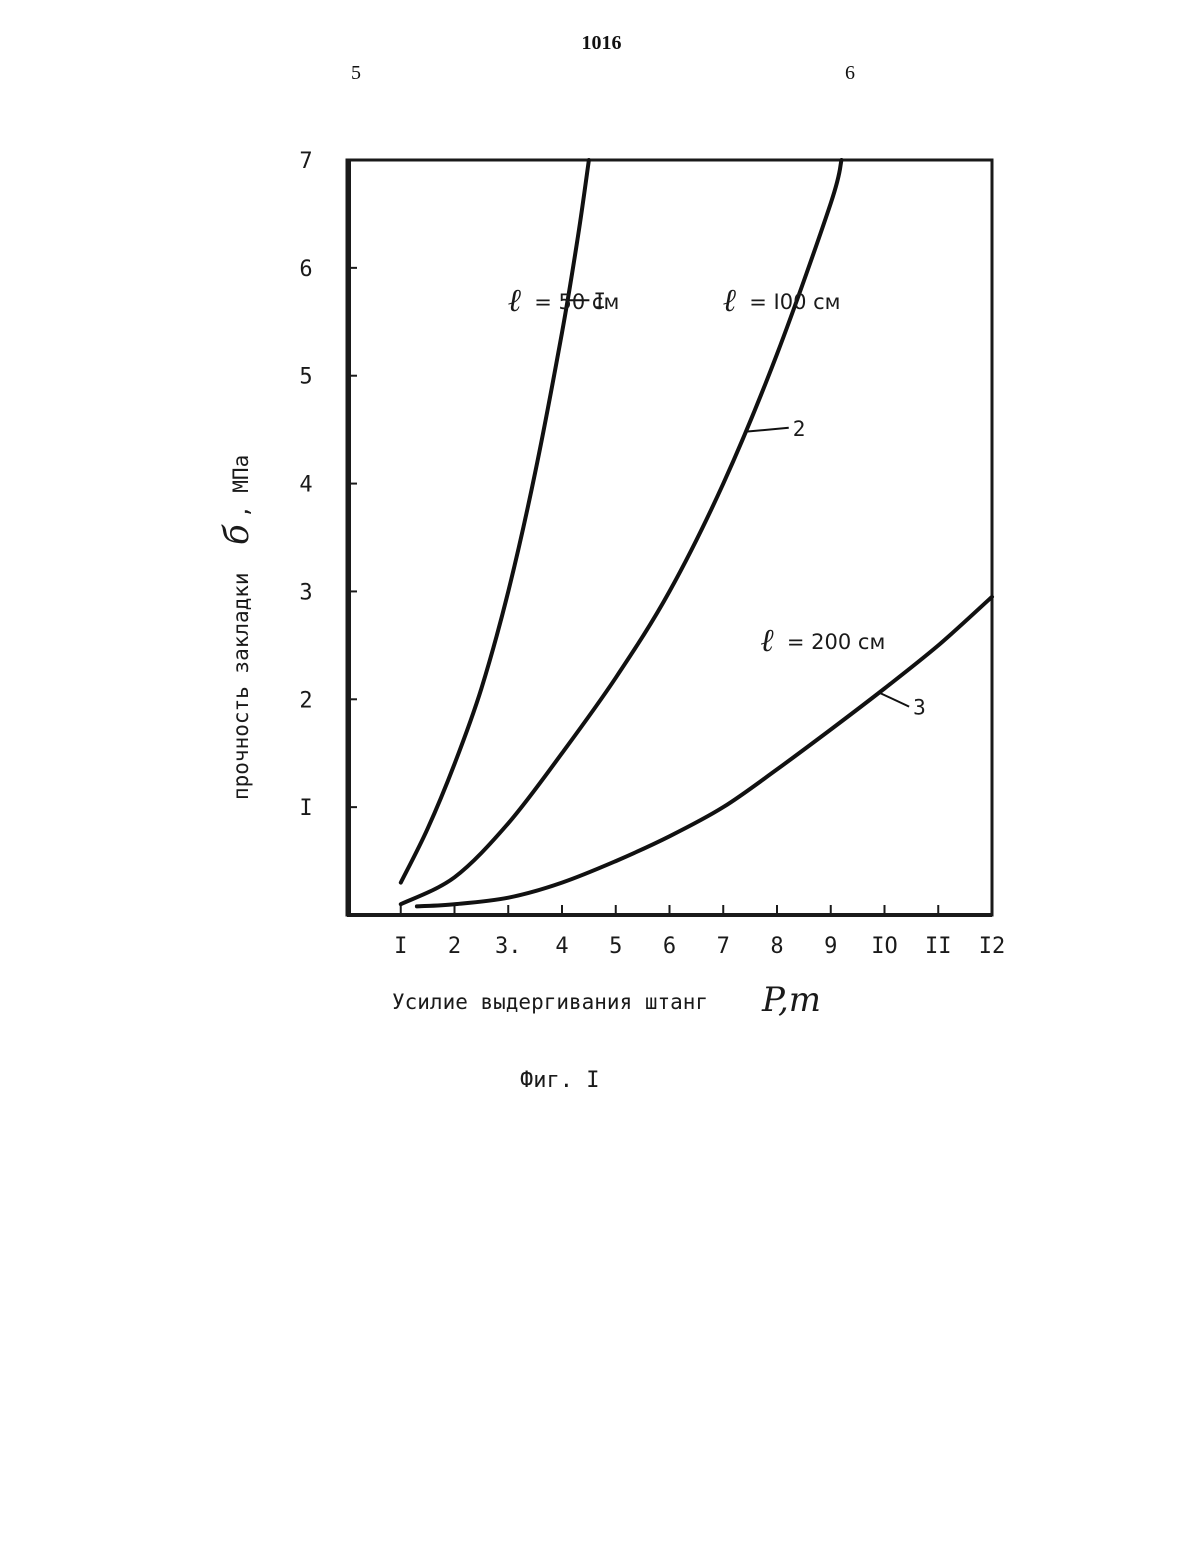 The height and width of the screenshot is (1556, 1203). I want to click on x-tick-label: 8, so click(776, 946).